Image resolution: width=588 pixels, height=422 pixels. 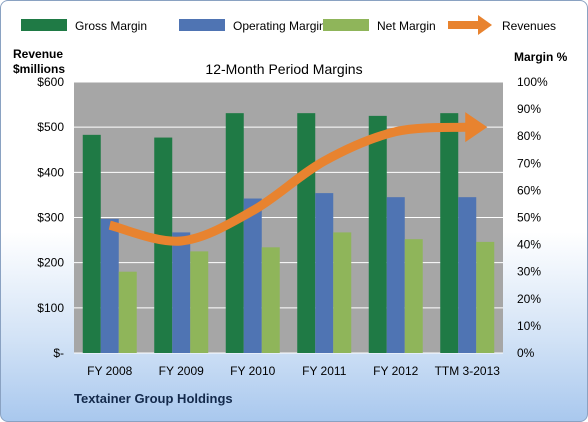 What do you see at coordinates (526, 353) in the screenshot?
I see `right-tick-label: 0%` at bounding box center [526, 353].